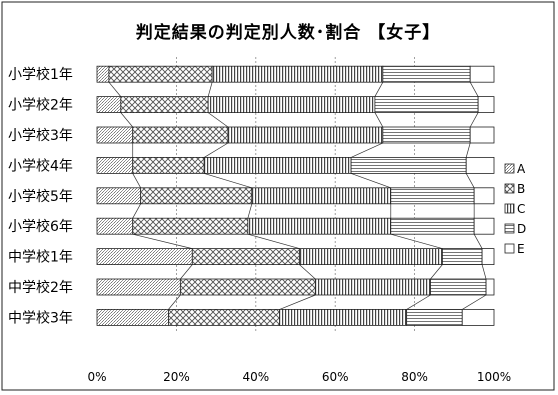 The width and height of the screenshot is (558, 395). I want to click on legend-swatch-B, so click(509, 188).